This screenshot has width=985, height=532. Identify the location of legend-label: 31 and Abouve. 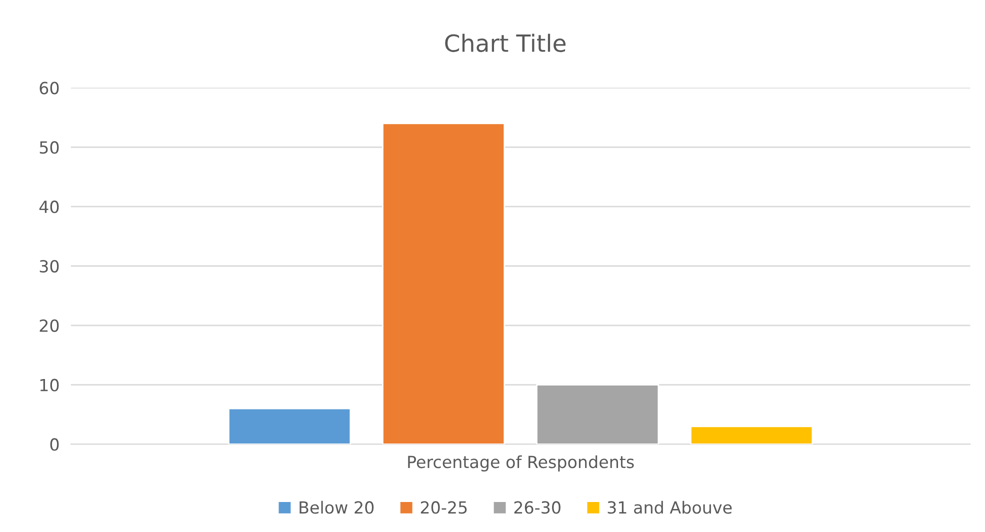
(670, 507).